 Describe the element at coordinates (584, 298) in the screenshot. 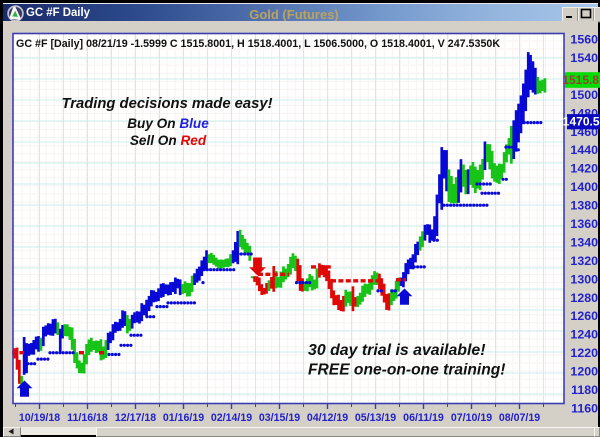

I see `svg-text: 1280` at that location.